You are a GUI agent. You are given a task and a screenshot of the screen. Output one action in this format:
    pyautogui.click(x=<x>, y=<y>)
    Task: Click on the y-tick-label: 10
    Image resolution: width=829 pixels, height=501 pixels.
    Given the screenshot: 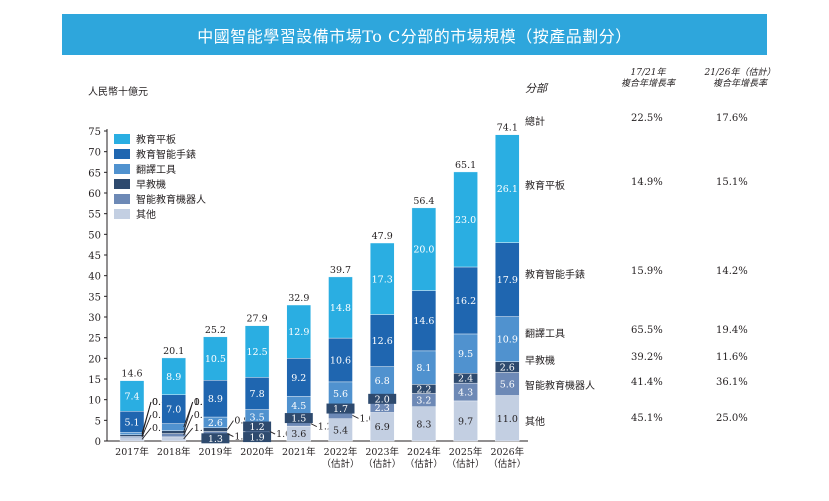 What is the action you would take?
    pyautogui.click(x=94, y=401)
    